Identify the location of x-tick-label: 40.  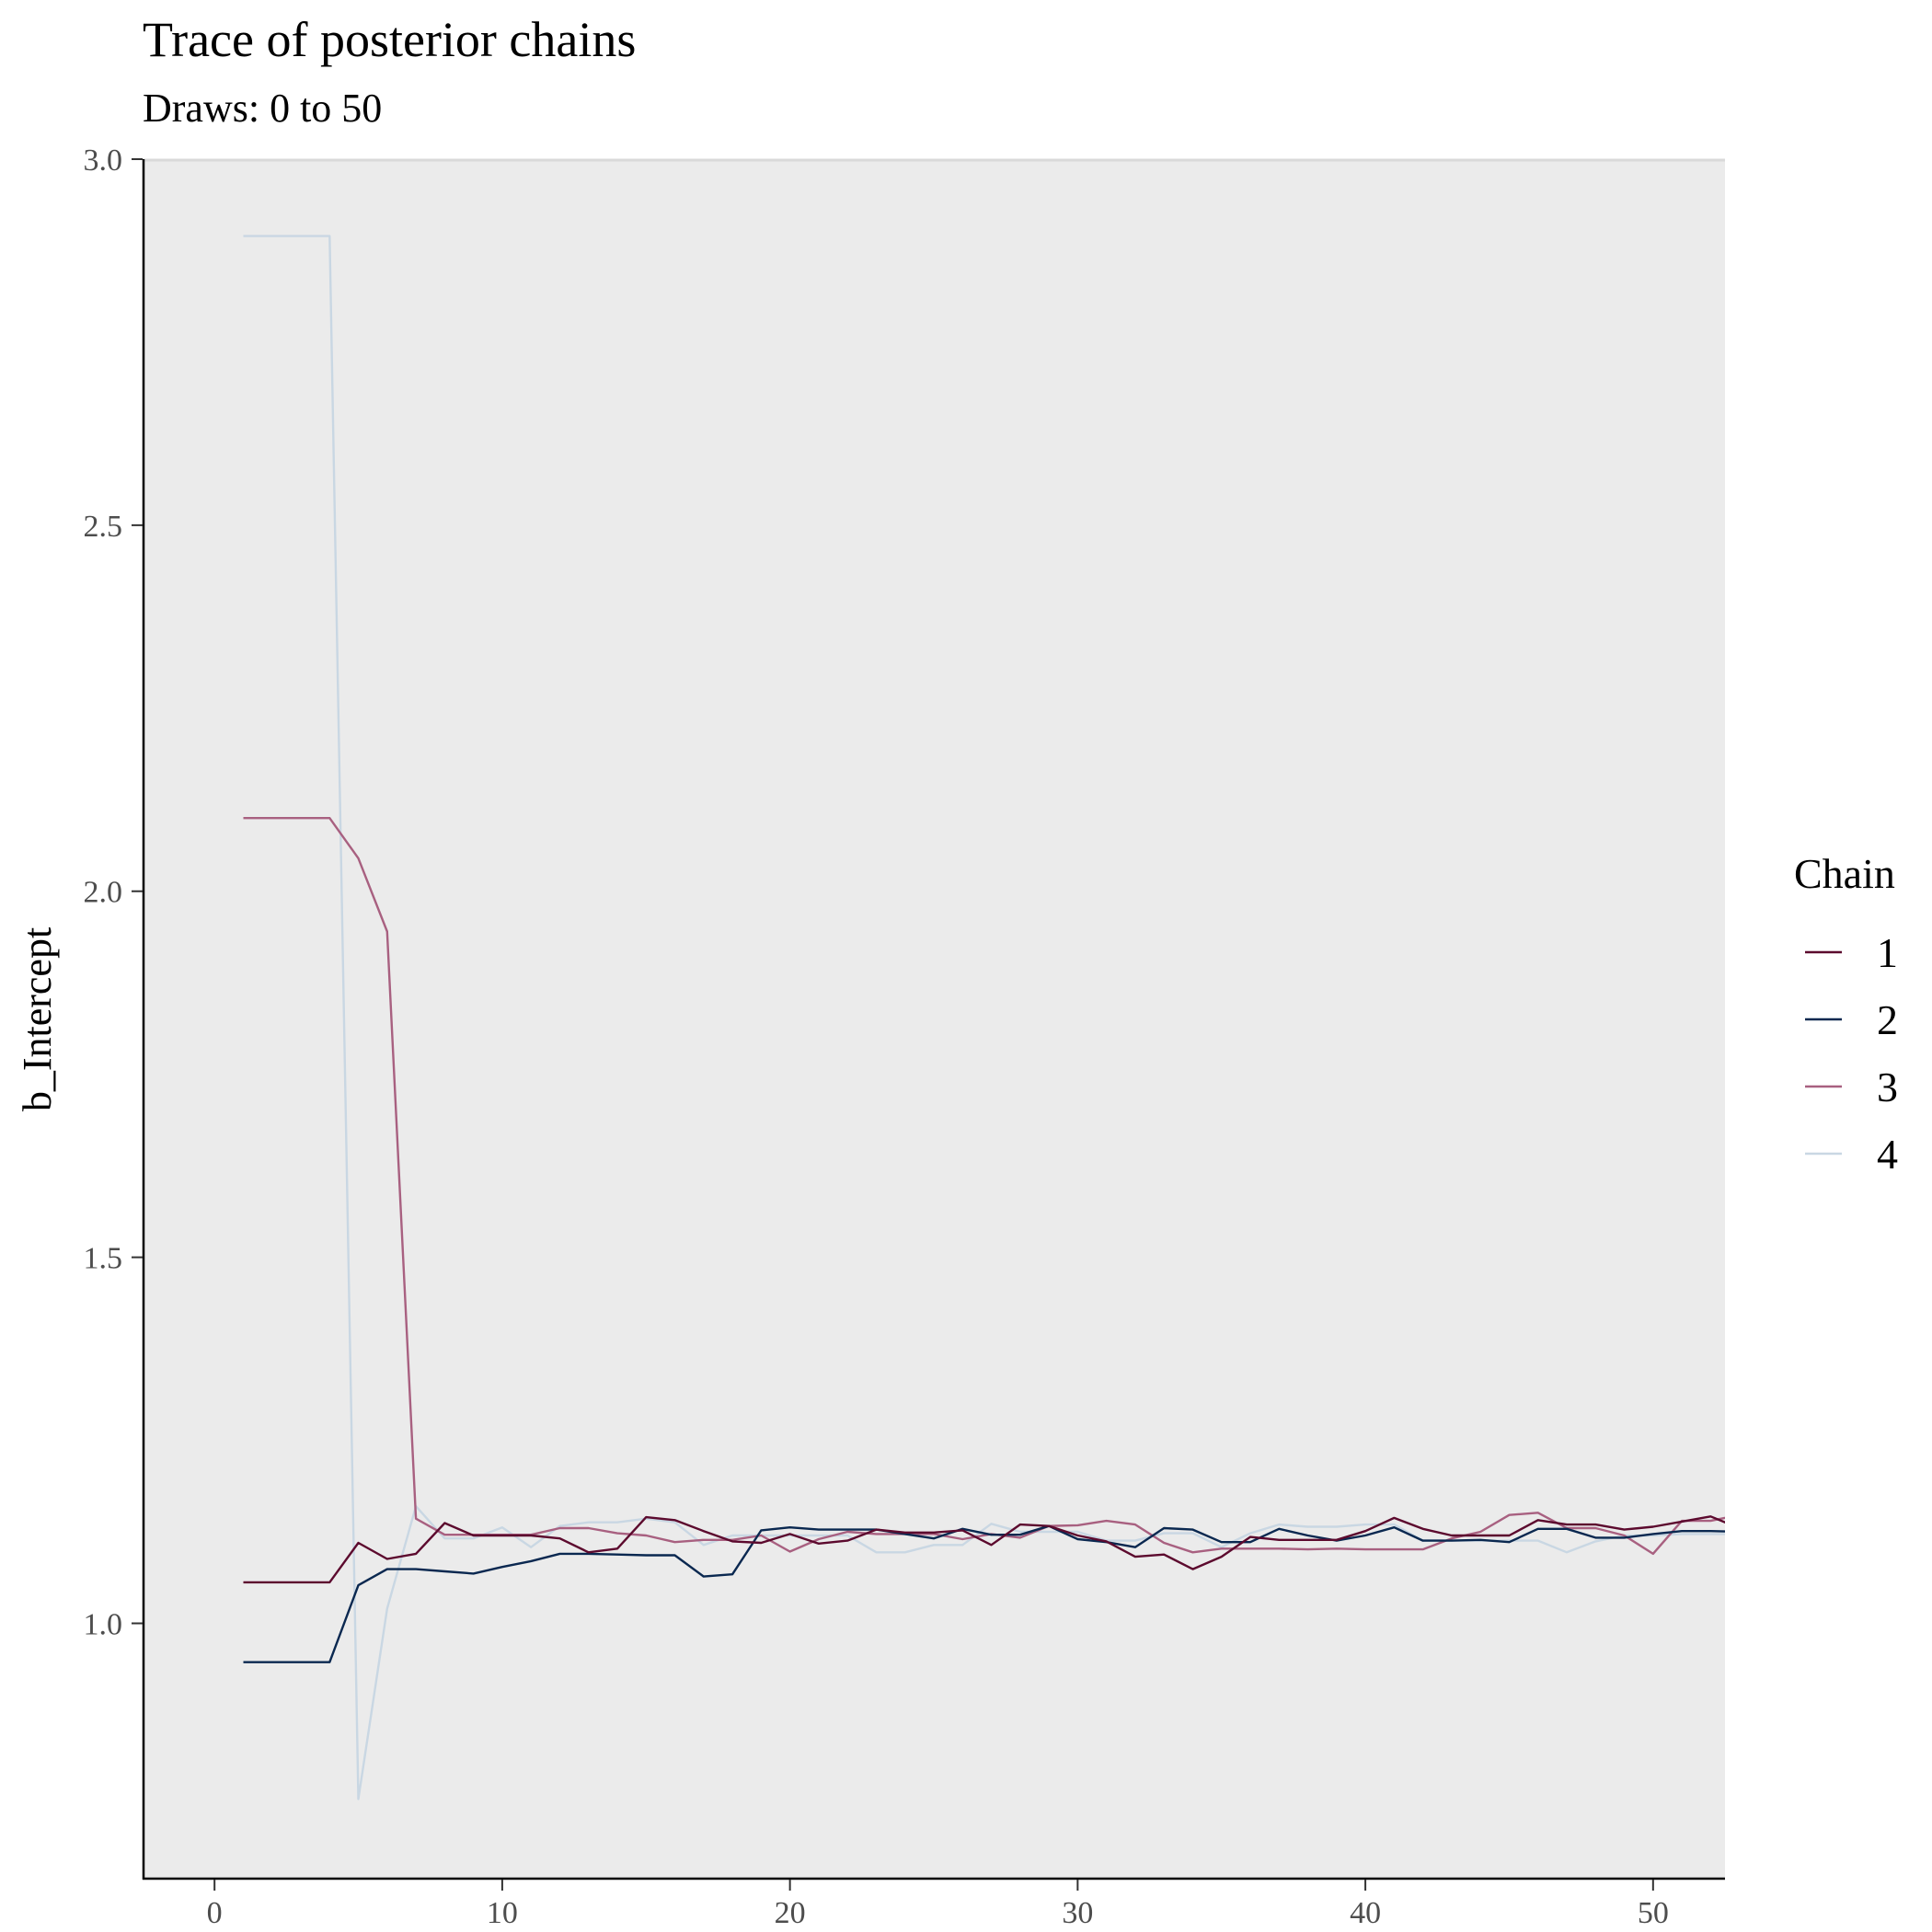
(1365, 1913).